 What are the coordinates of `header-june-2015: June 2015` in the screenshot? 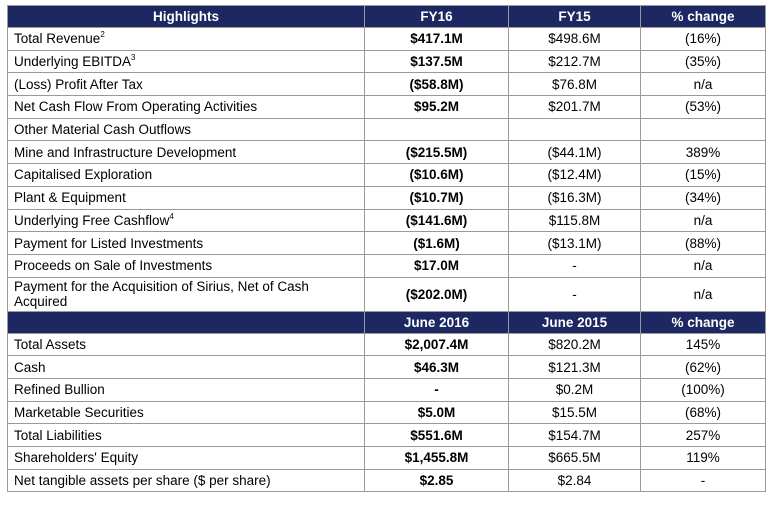 It's located at (574, 322).